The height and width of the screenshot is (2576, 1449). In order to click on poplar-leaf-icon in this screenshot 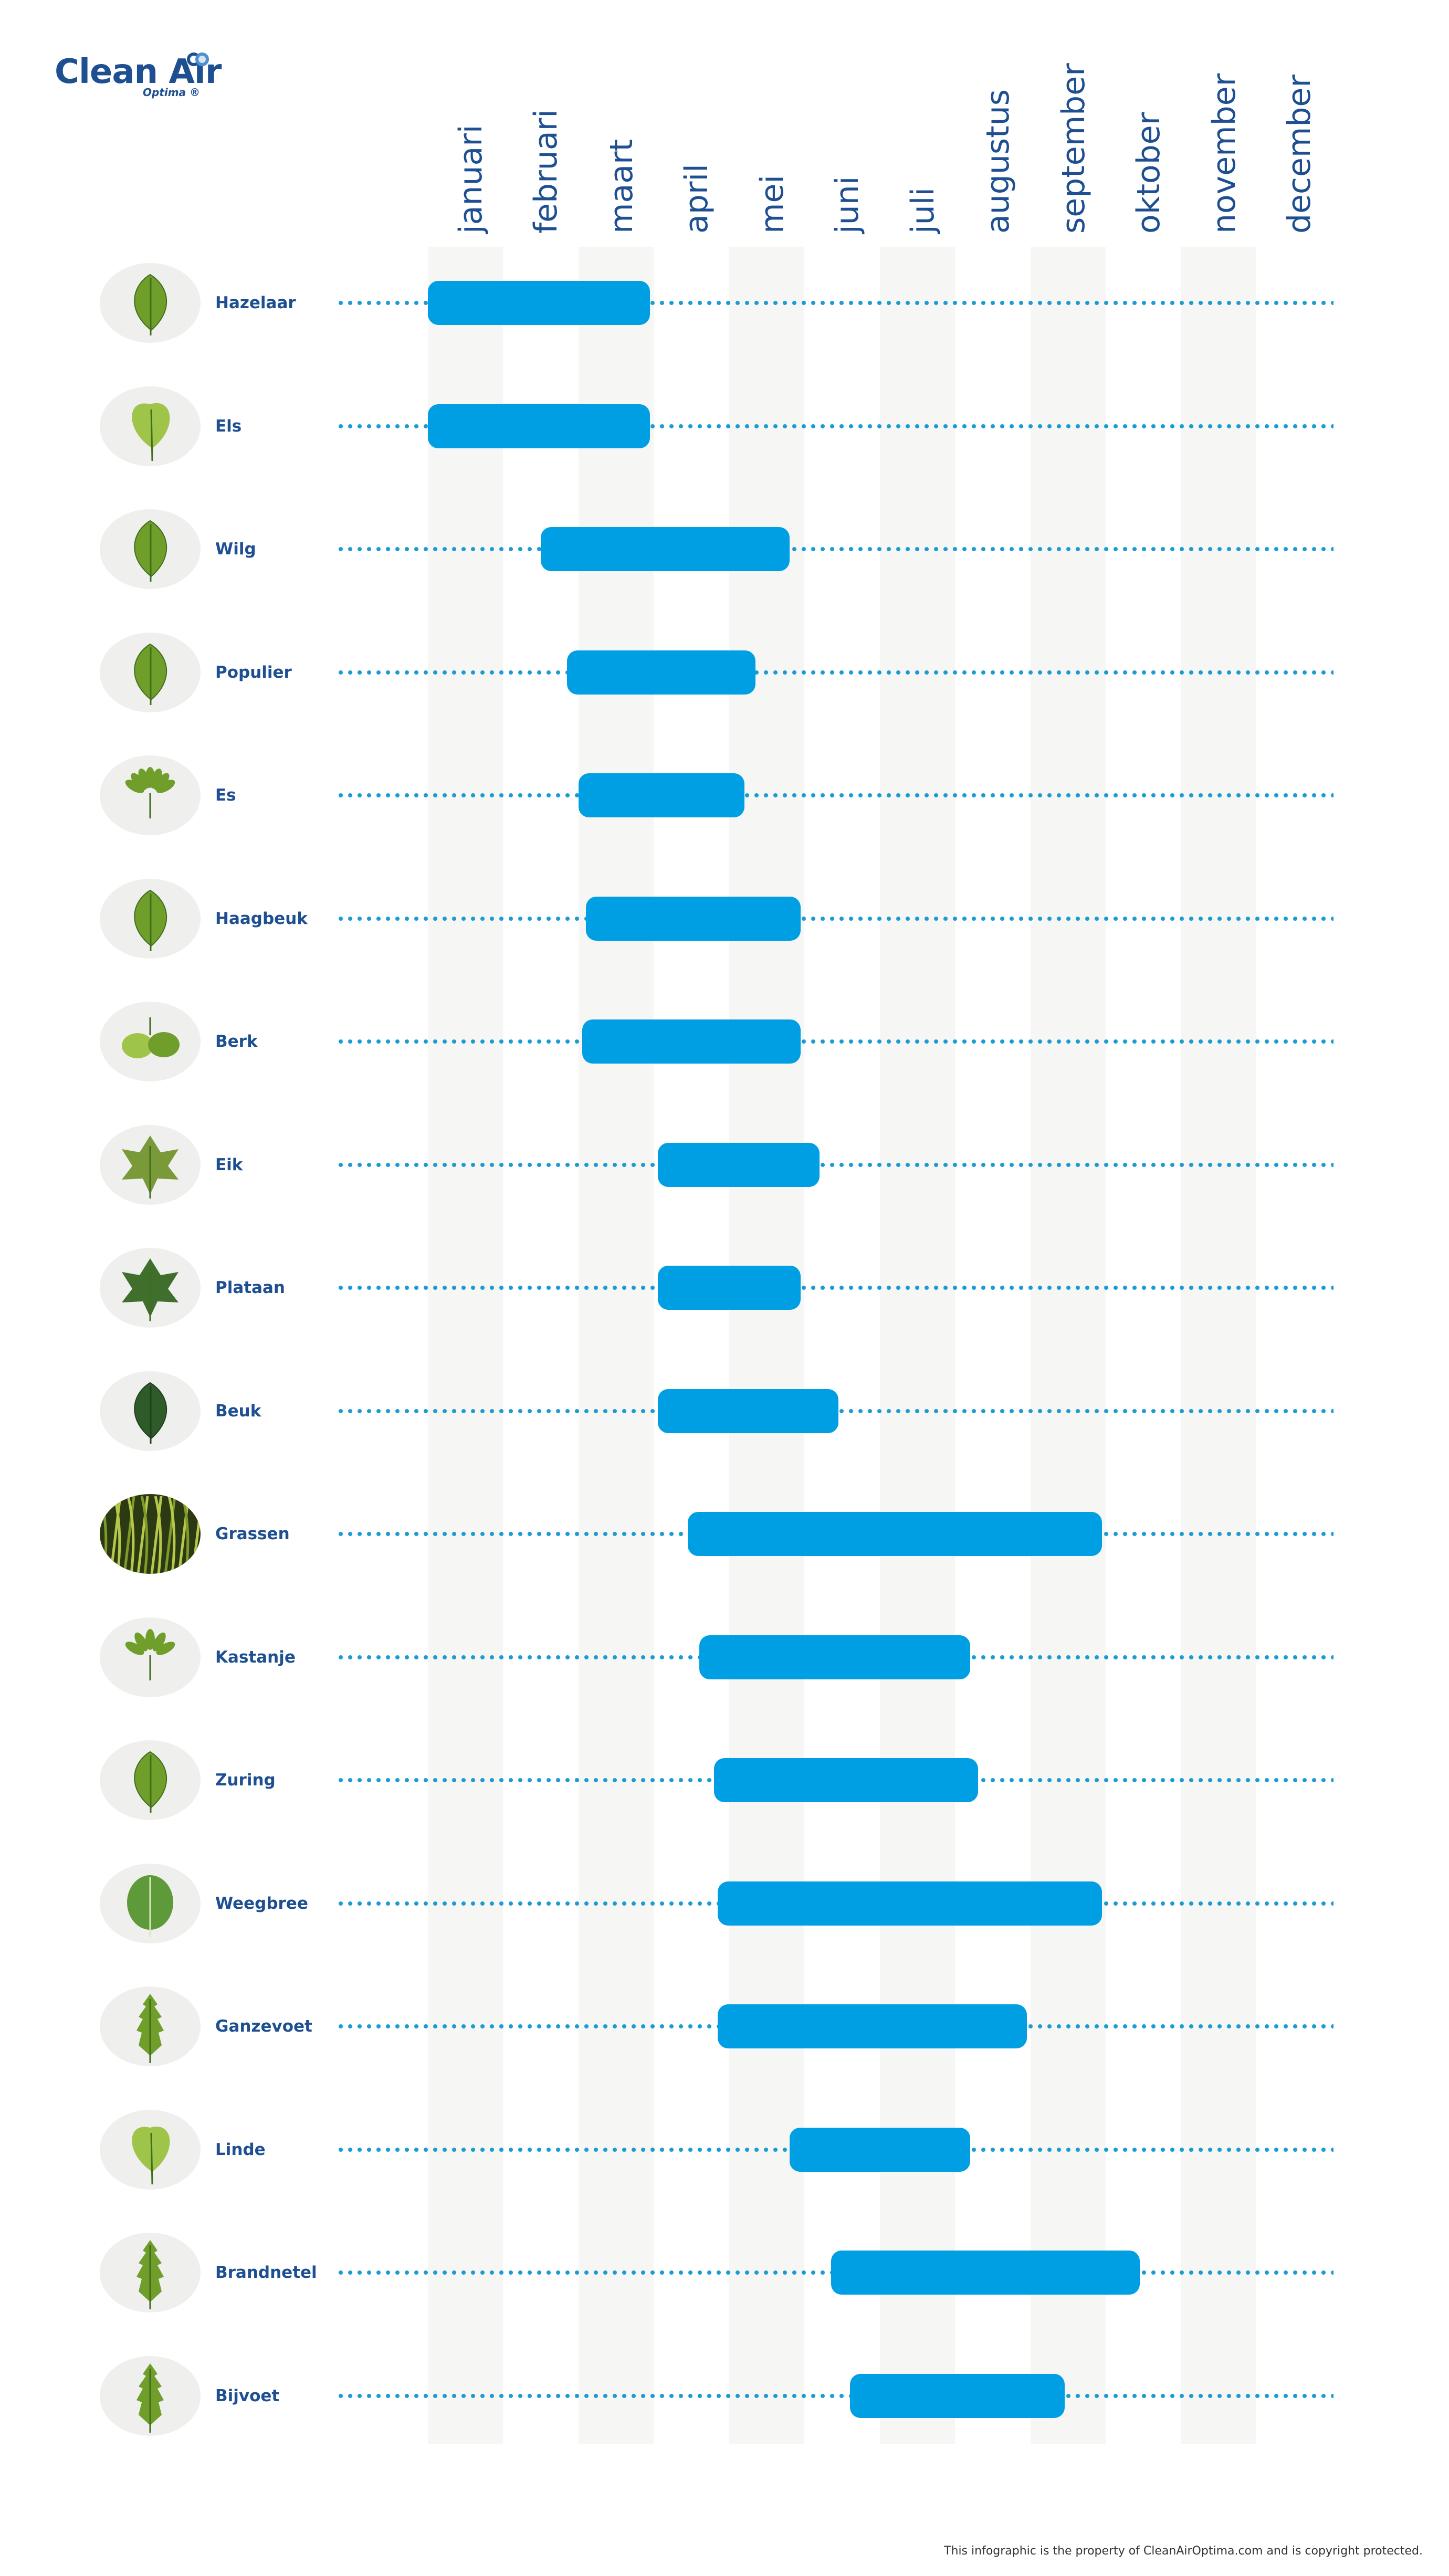, I will do `click(150, 672)`.